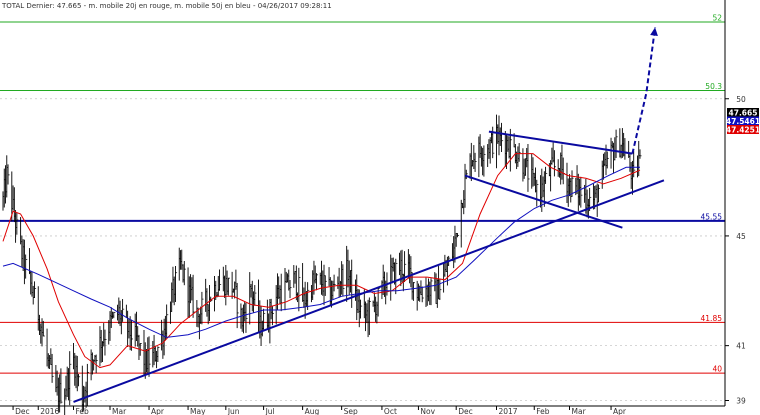 The image size is (760, 415). What do you see at coordinates (312, 411) in the screenshot?
I see `x-tick-label-Aug: Aug` at bounding box center [312, 411].